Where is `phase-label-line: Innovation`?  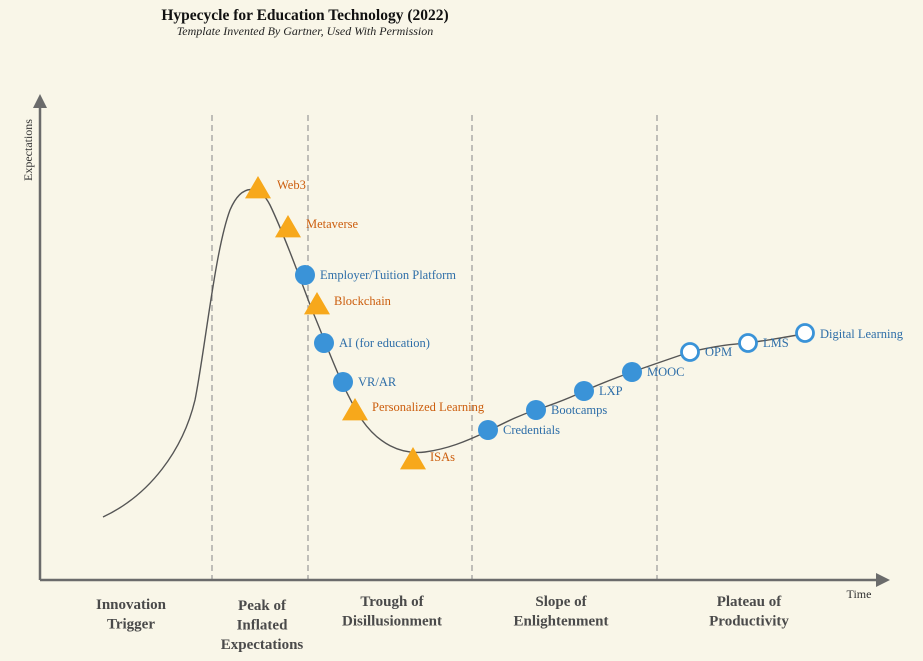
phase-label-line: Innovation is located at coordinates (131, 605).